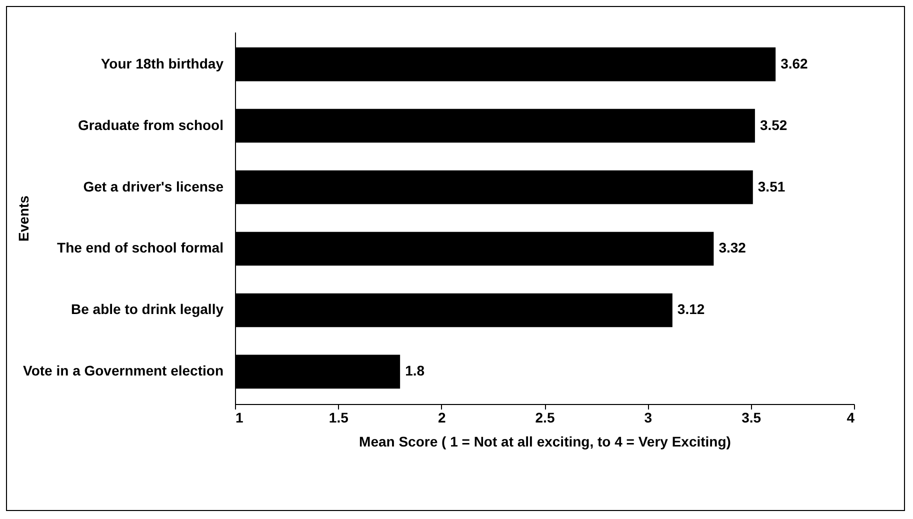 The height and width of the screenshot is (519, 913). What do you see at coordinates (732, 248) in the screenshot?
I see `data-label: 3.32` at bounding box center [732, 248].